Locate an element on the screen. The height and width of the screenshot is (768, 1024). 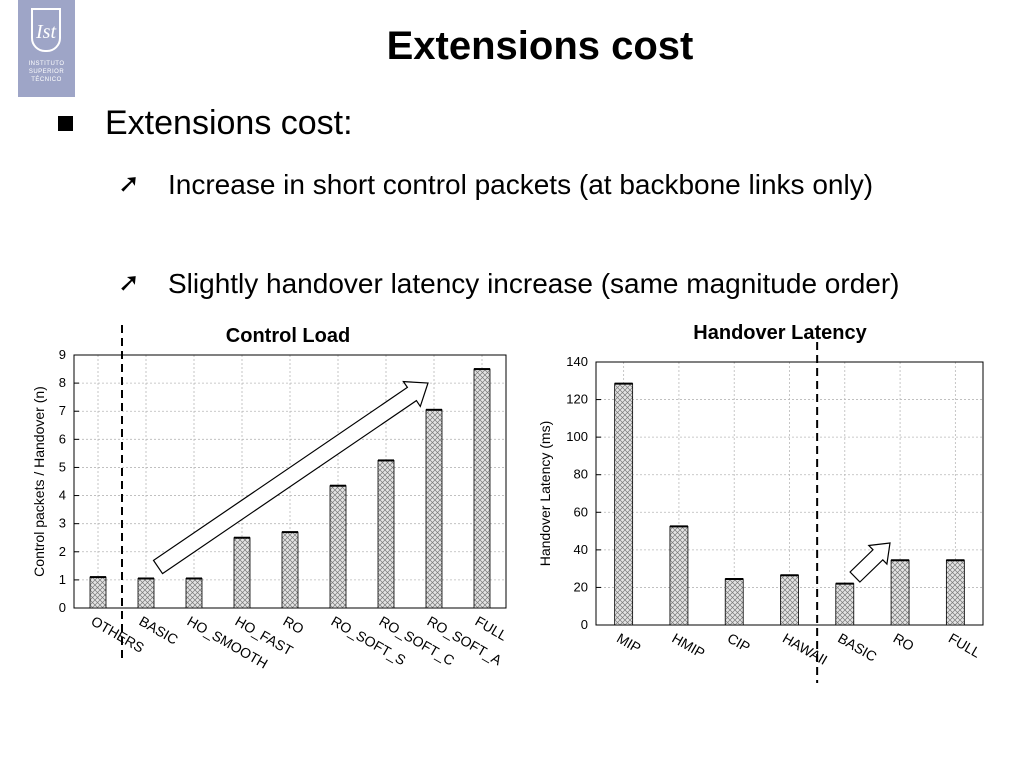
y-axis-label: Control packets / Handover (n) is located at coordinates (39, 481).